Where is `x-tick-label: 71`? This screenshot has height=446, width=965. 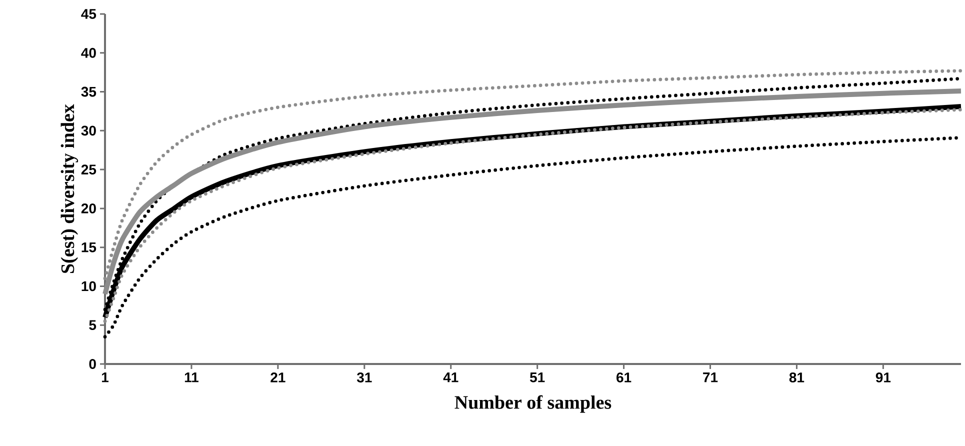
x-tick-label: 71 is located at coordinates (710, 377).